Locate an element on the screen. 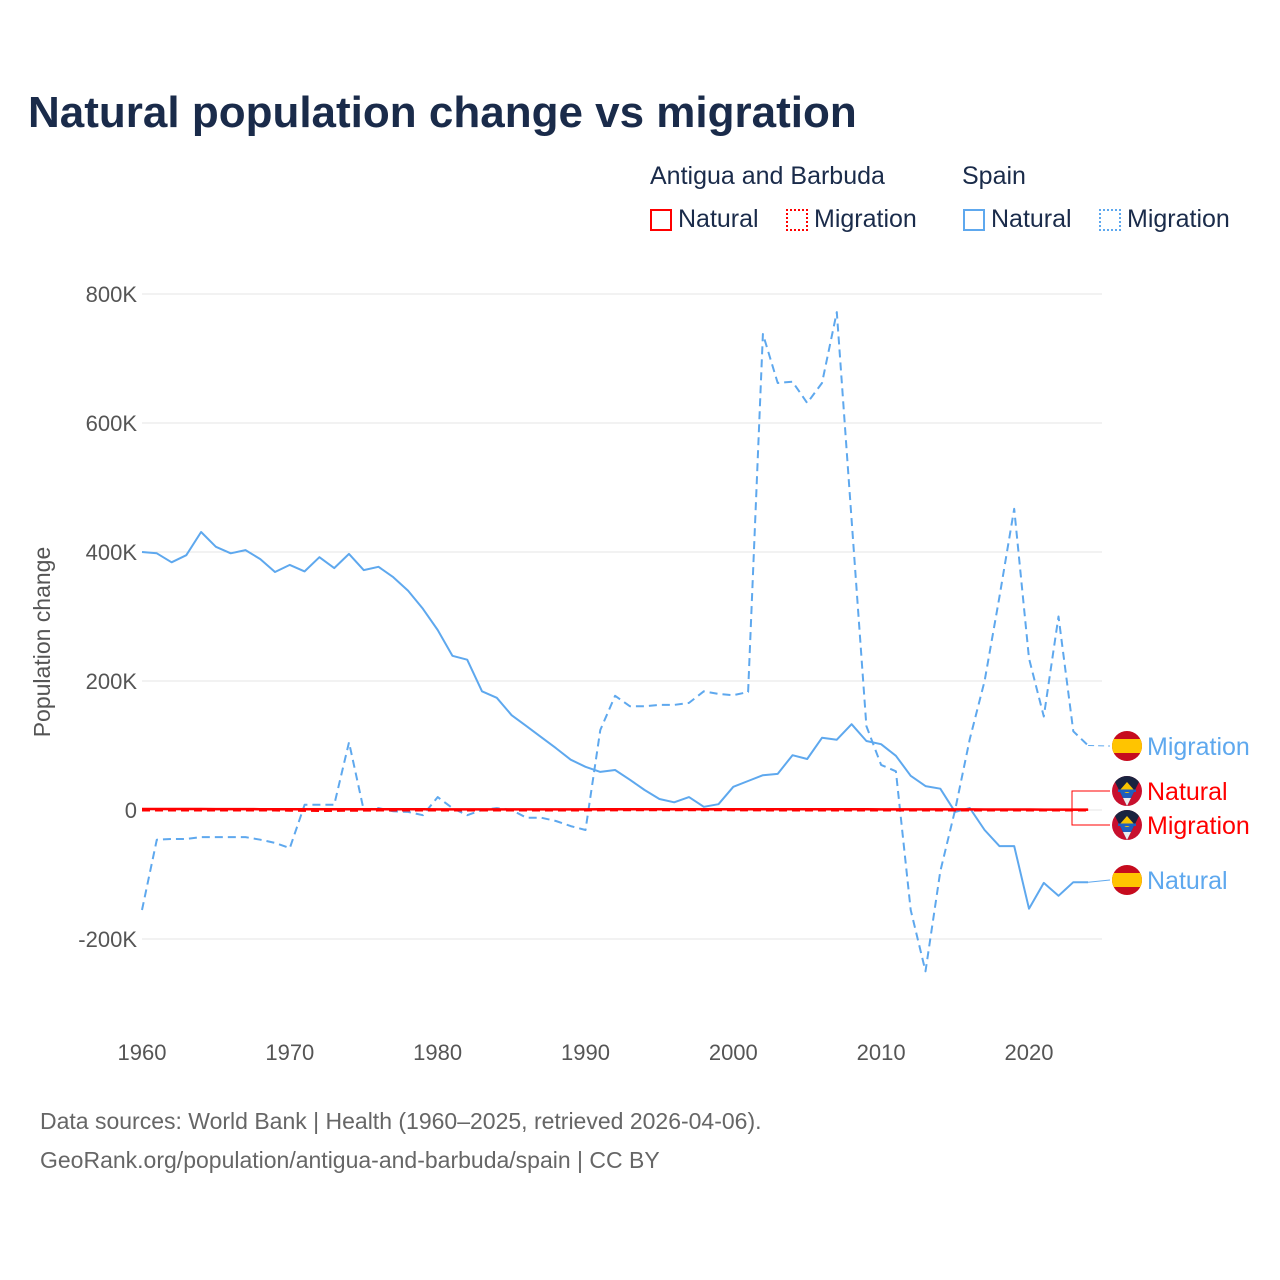 This screenshot has height=1280, width=1280. y-tick-label: 200K is located at coordinates (112, 681).